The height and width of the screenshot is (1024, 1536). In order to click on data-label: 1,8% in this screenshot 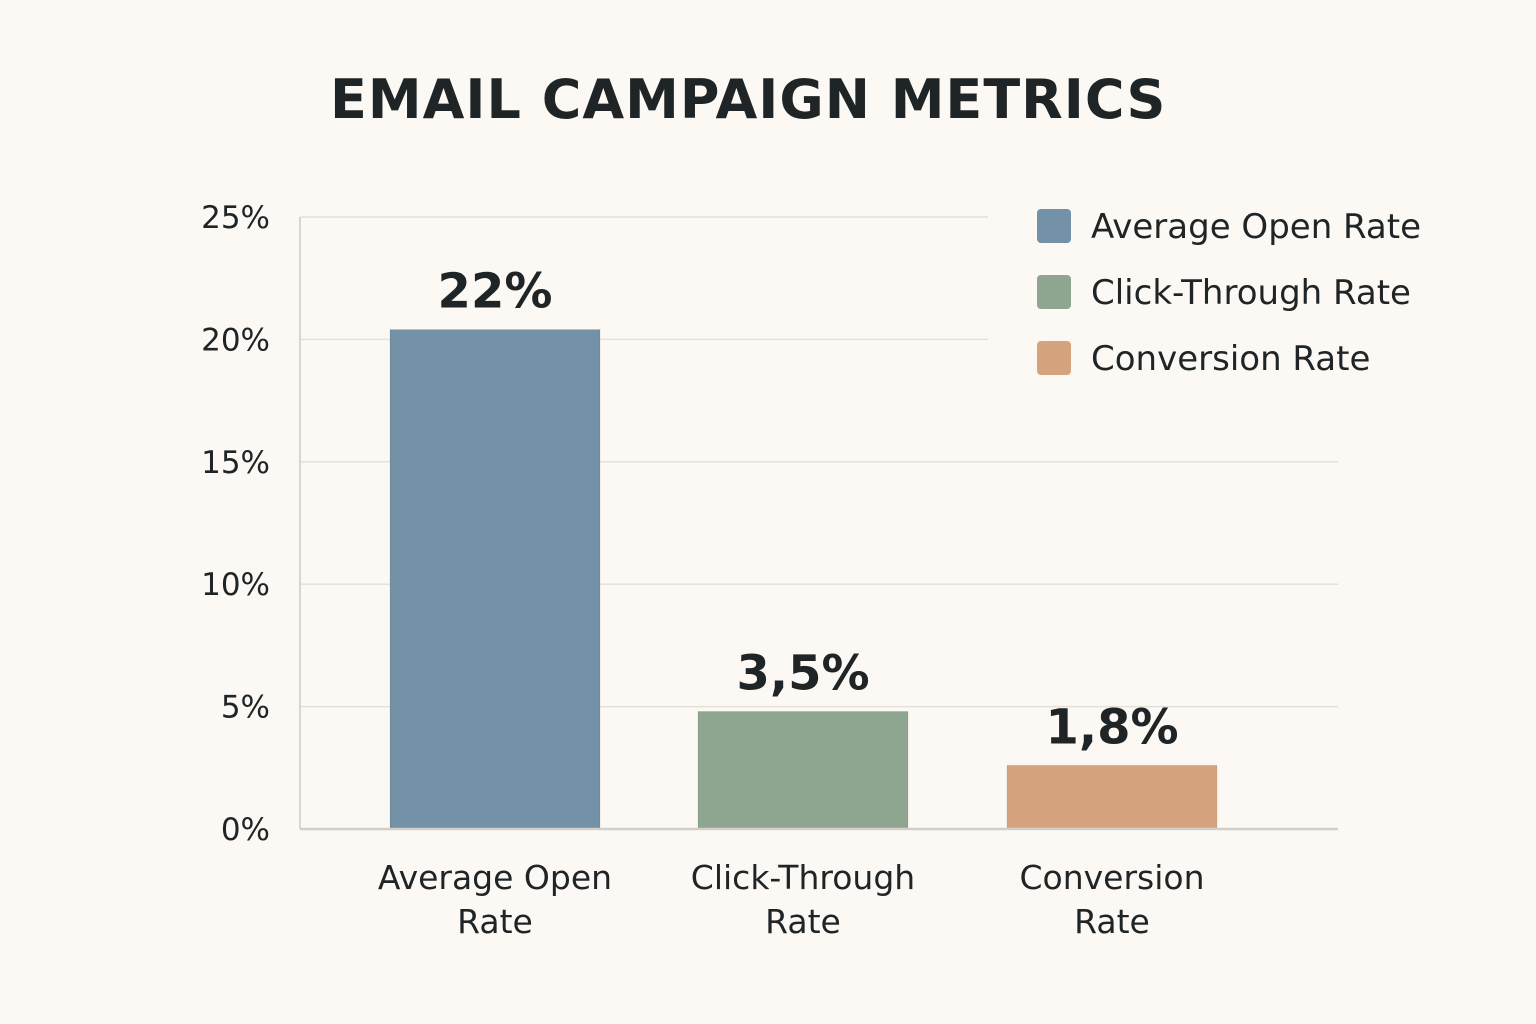, I will do `click(1111, 727)`.